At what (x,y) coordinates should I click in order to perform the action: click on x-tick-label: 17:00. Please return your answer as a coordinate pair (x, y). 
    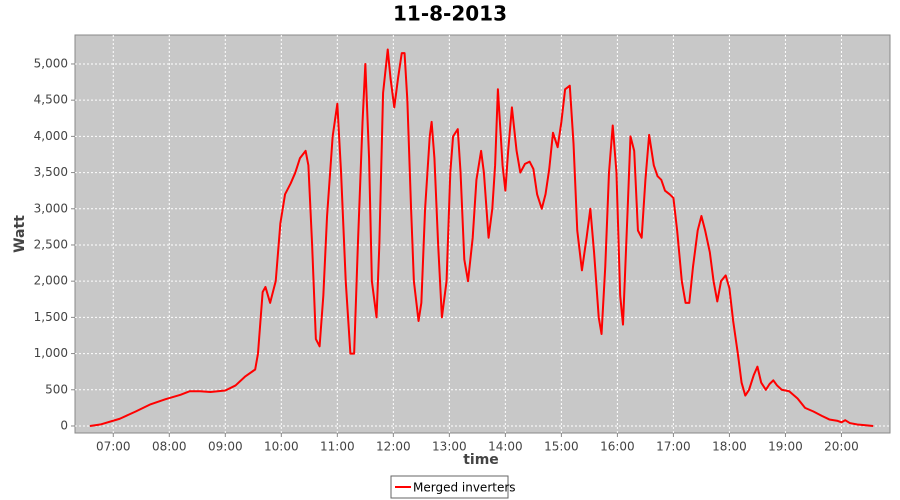
    Looking at the image, I should click on (673, 447).